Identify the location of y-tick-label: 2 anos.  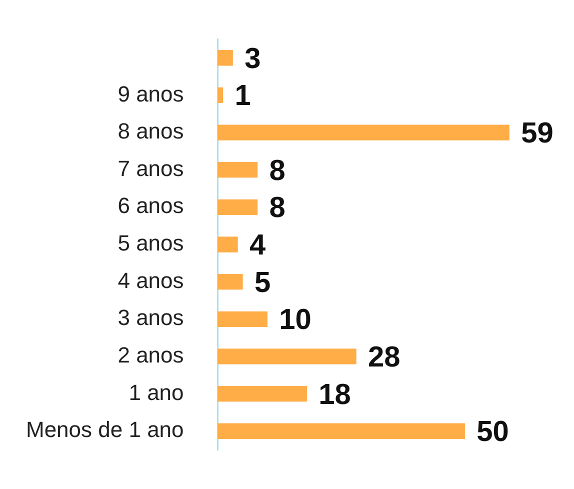
(151, 355).